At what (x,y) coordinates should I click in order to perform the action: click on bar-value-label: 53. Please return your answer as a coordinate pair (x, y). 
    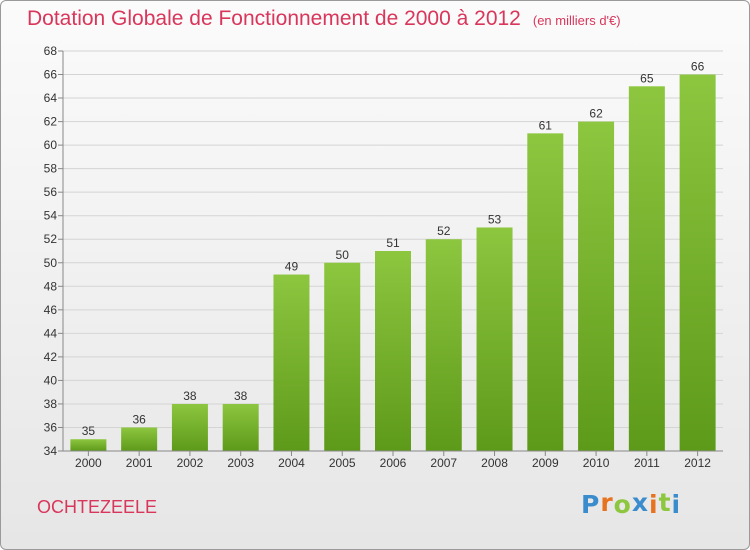
    Looking at the image, I should click on (495, 219).